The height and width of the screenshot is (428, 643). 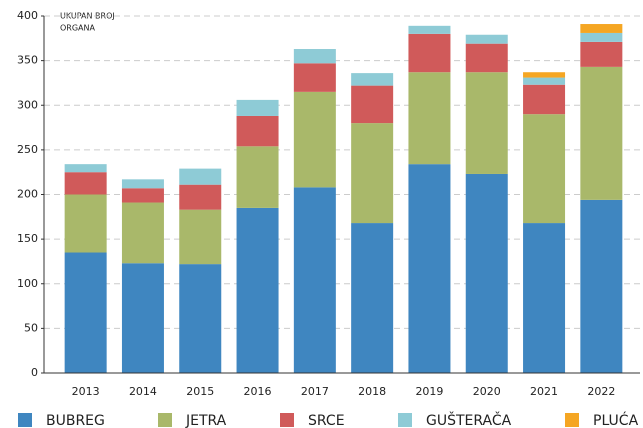 What do you see at coordinates (27, 60) in the screenshot?
I see `y-tick-label: 350` at bounding box center [27, 60].